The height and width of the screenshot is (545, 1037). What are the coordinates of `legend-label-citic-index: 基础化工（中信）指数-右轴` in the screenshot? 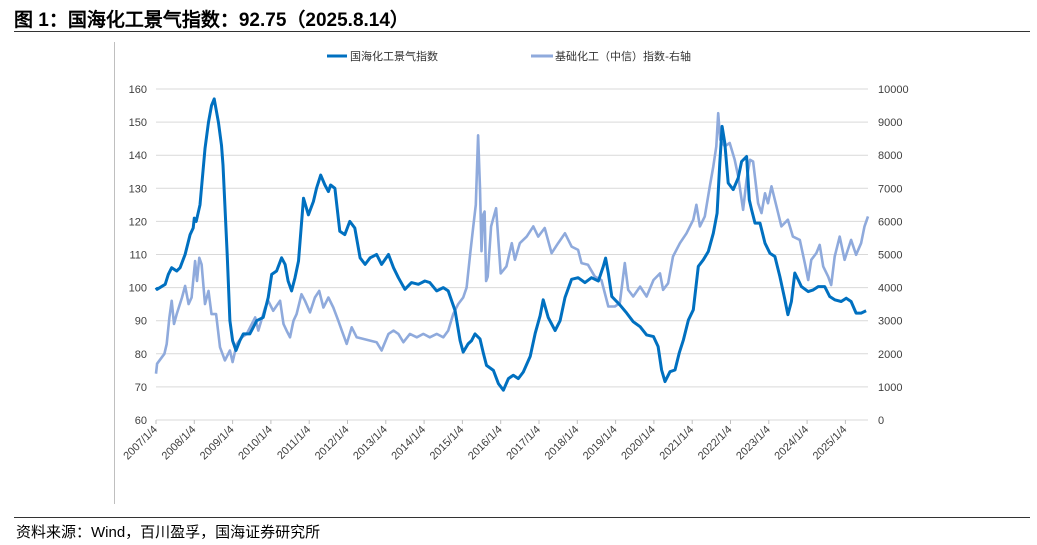 It's located at (623, 56).